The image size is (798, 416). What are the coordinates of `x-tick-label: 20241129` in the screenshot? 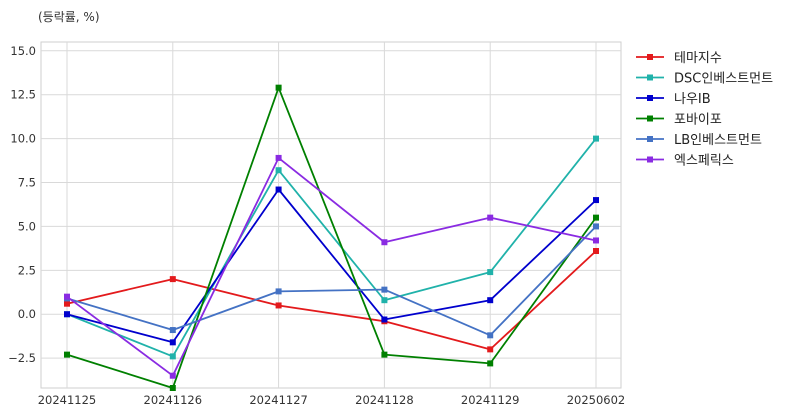 It's located at (490, 400).